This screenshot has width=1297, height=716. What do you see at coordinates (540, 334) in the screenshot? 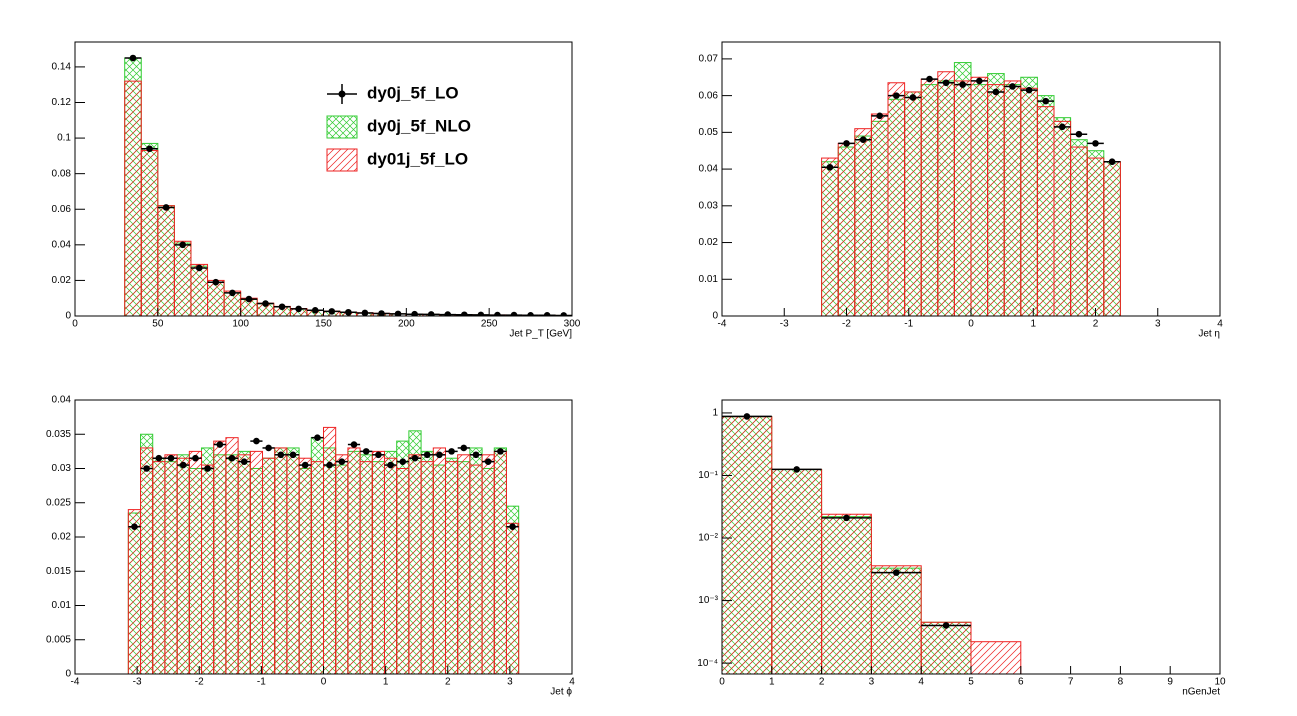
I see `x-axis-label: Jet P_T [GeV]` at bounding box center [540, 334].